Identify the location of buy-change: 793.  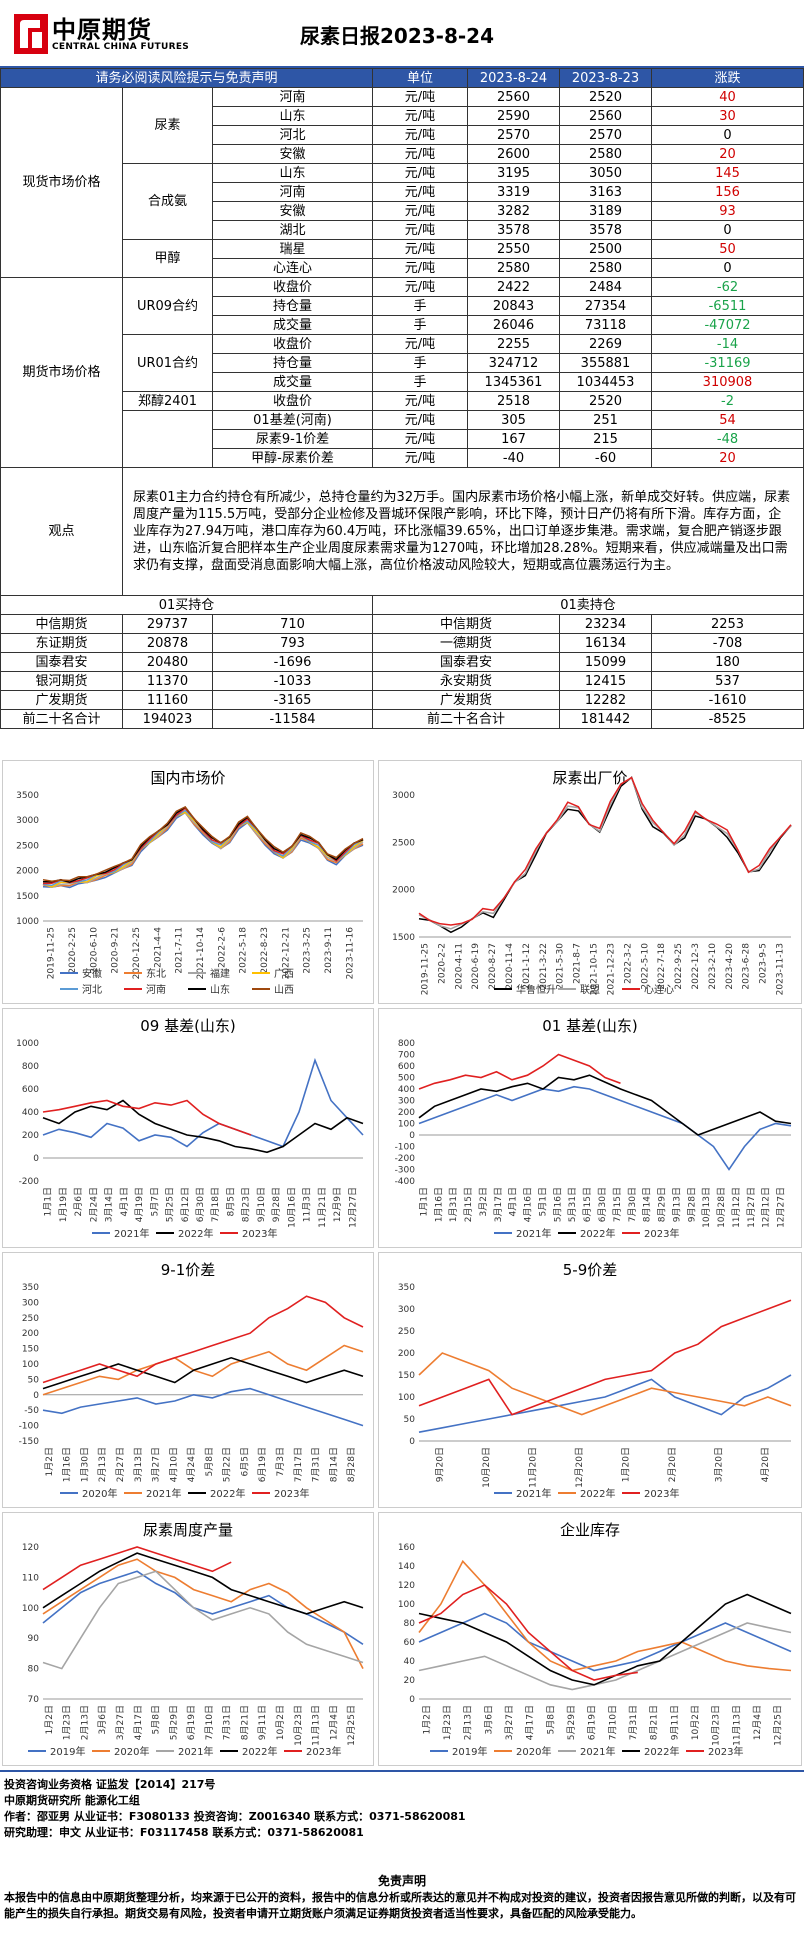
(292, 643).